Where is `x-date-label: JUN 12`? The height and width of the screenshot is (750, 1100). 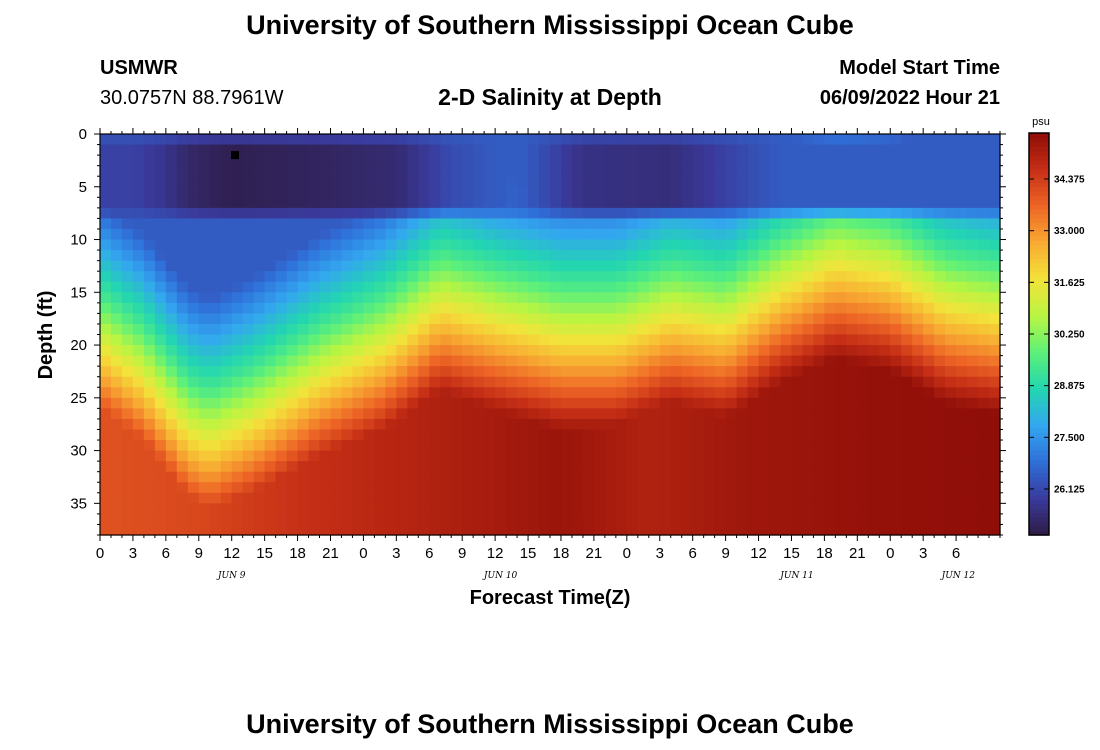
x-date-label: JUN 12 is located at coordinates (958, 576).